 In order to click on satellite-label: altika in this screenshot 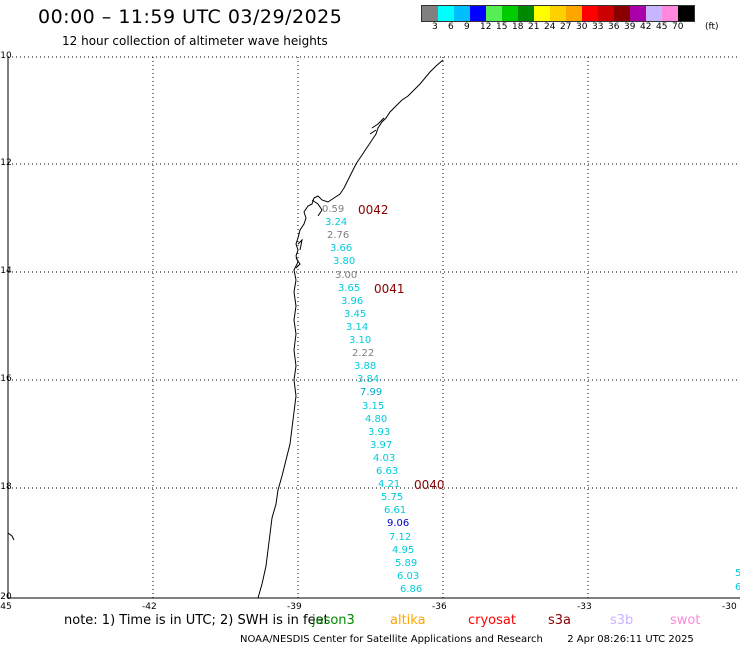, I will do `click(408, 620)`.